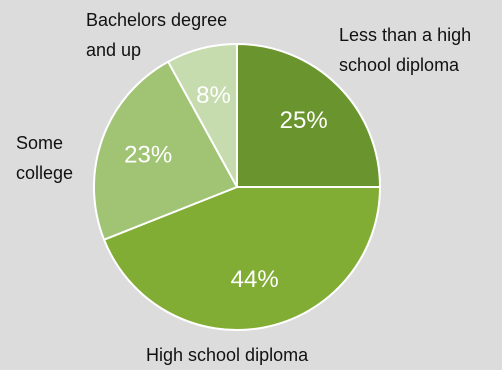 This screenshot has width=502, height=370. I want to click on pie-slice-some-college, so click(165, 150).